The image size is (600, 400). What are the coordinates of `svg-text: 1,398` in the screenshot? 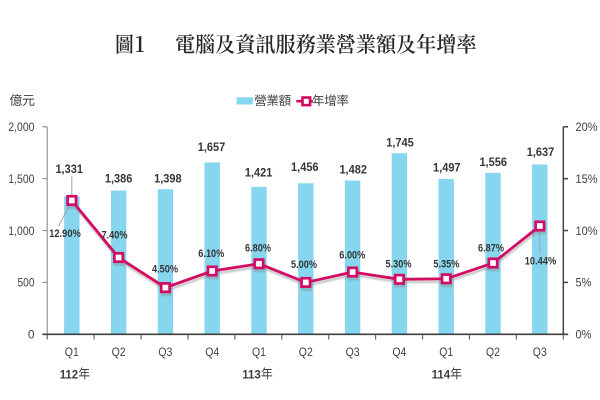 It's located at (168, 179).